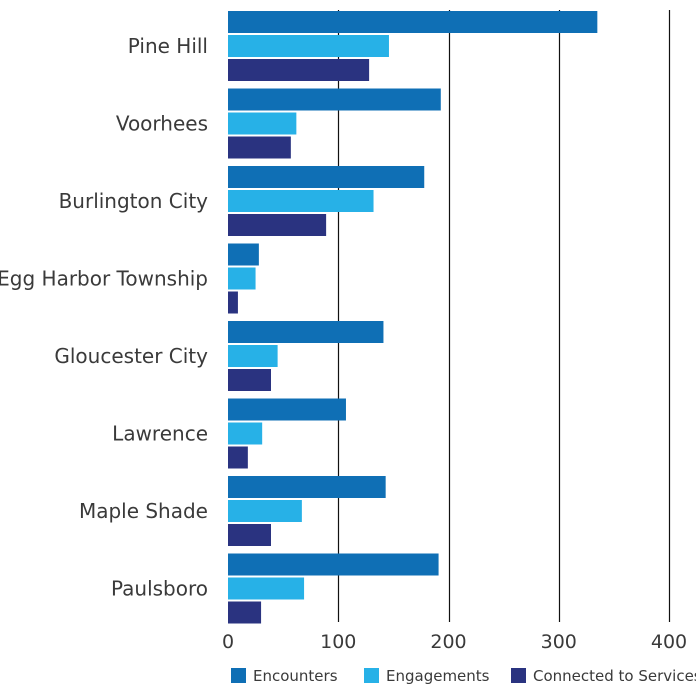 The width and height of the screenshot is (696, 689). Describe the element at coordinates (131, 356) in the screenshot. I see `category-label: Gloucester City` at that location.